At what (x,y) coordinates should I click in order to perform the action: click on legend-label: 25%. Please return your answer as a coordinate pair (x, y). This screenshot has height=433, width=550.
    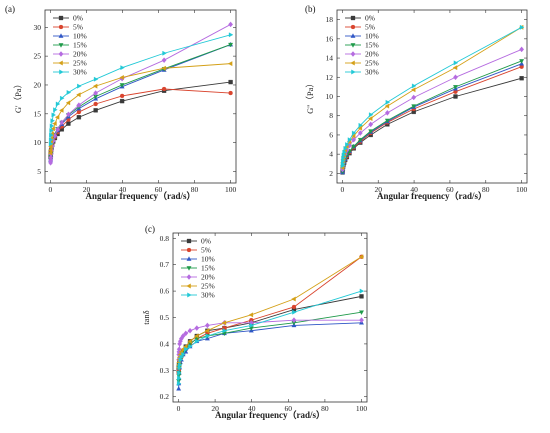
    Looking at the image, I should click on (80, 63).